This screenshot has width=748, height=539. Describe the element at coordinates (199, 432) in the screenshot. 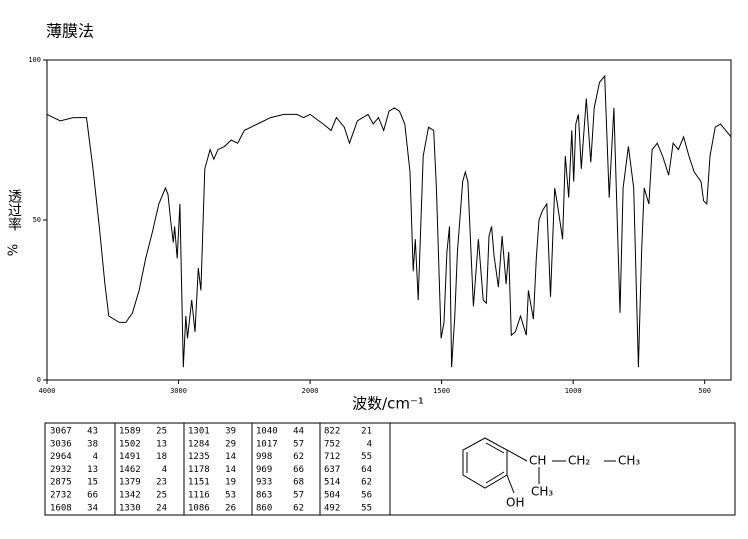

I see `peak-wavenumber: 1301` at that location.